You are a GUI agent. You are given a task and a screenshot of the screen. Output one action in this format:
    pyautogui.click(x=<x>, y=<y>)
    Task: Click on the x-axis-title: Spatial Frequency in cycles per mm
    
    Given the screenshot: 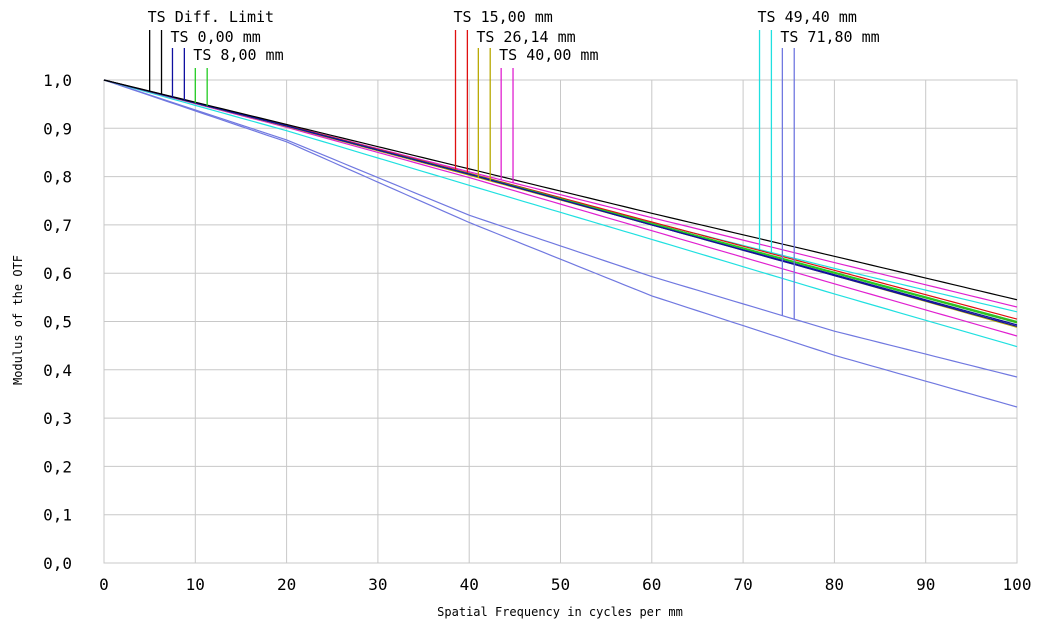 What is the action you would take?
    pyautogui.click(x=560, y=612)
    